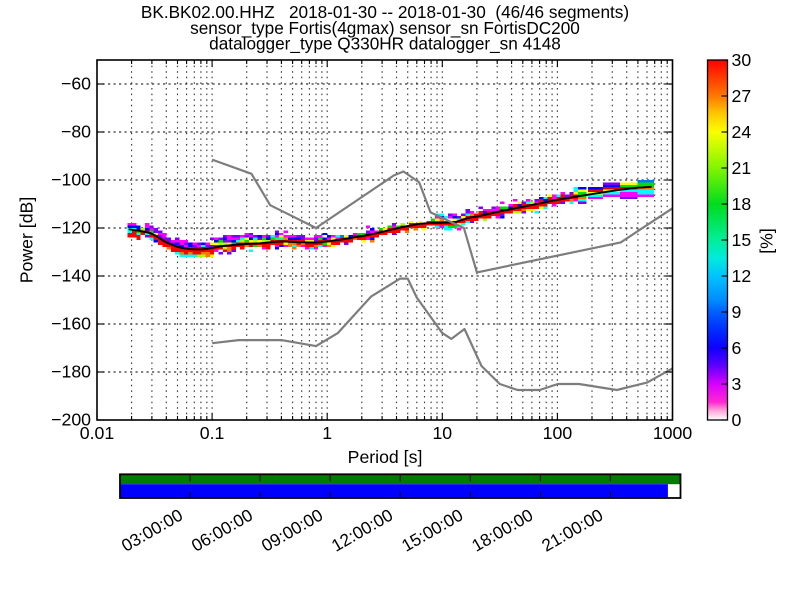 This screenshot has height=600, width=800. What do you see at coordinates (673, 433) in the screenshot?
I see `svg-text: 1000` at bounding box center [673, 433].